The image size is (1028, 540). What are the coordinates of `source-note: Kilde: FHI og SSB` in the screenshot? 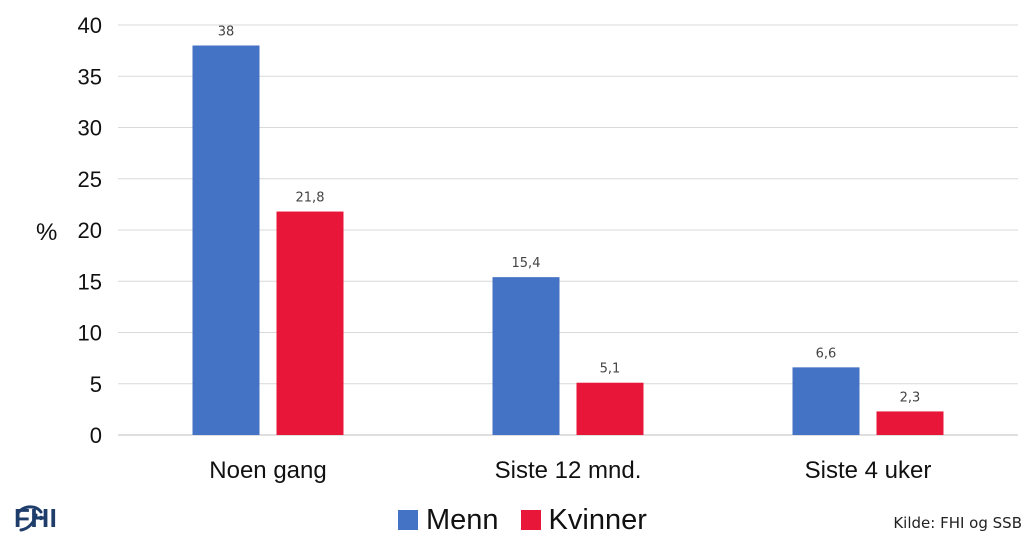 It's located at (957, 523).